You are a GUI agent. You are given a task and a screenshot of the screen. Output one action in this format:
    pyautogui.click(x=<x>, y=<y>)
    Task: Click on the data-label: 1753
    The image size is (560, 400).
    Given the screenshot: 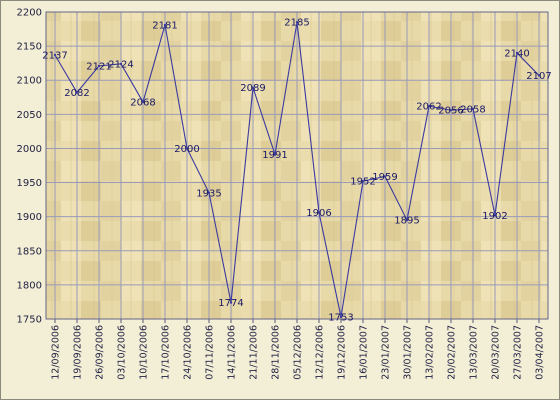 What is the action you would take?
    pyautogui.click(x=340, y=317)
    